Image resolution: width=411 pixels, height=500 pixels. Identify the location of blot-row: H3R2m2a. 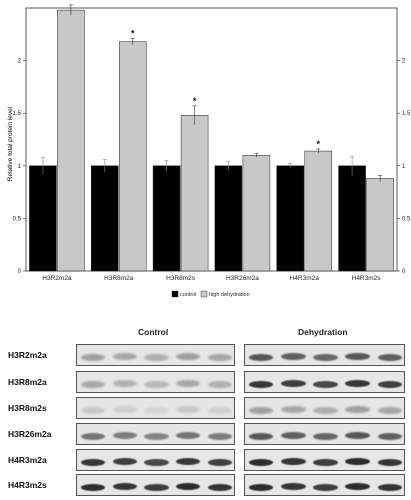
(205, 356).